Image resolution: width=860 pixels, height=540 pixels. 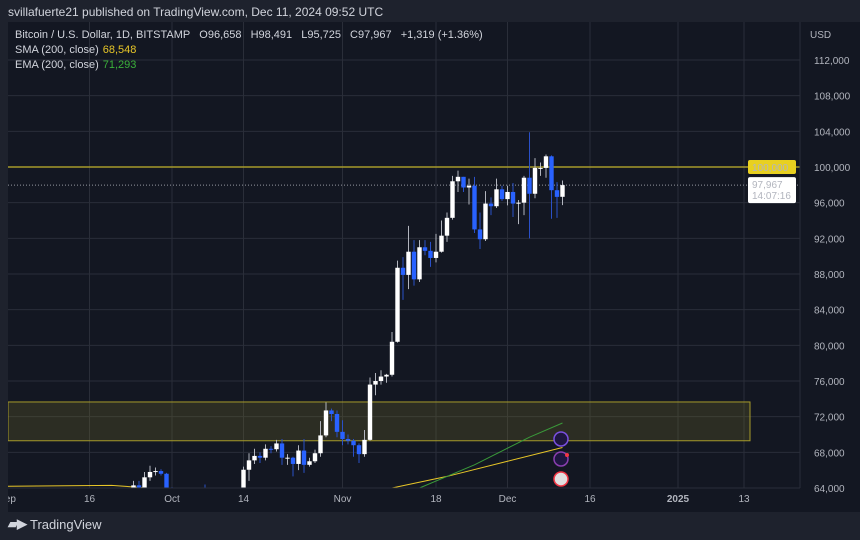 What do you see at coordinates (561, 459) in the screenshot?
I see `lightning-event-icon` at bounding box center [561, 459].